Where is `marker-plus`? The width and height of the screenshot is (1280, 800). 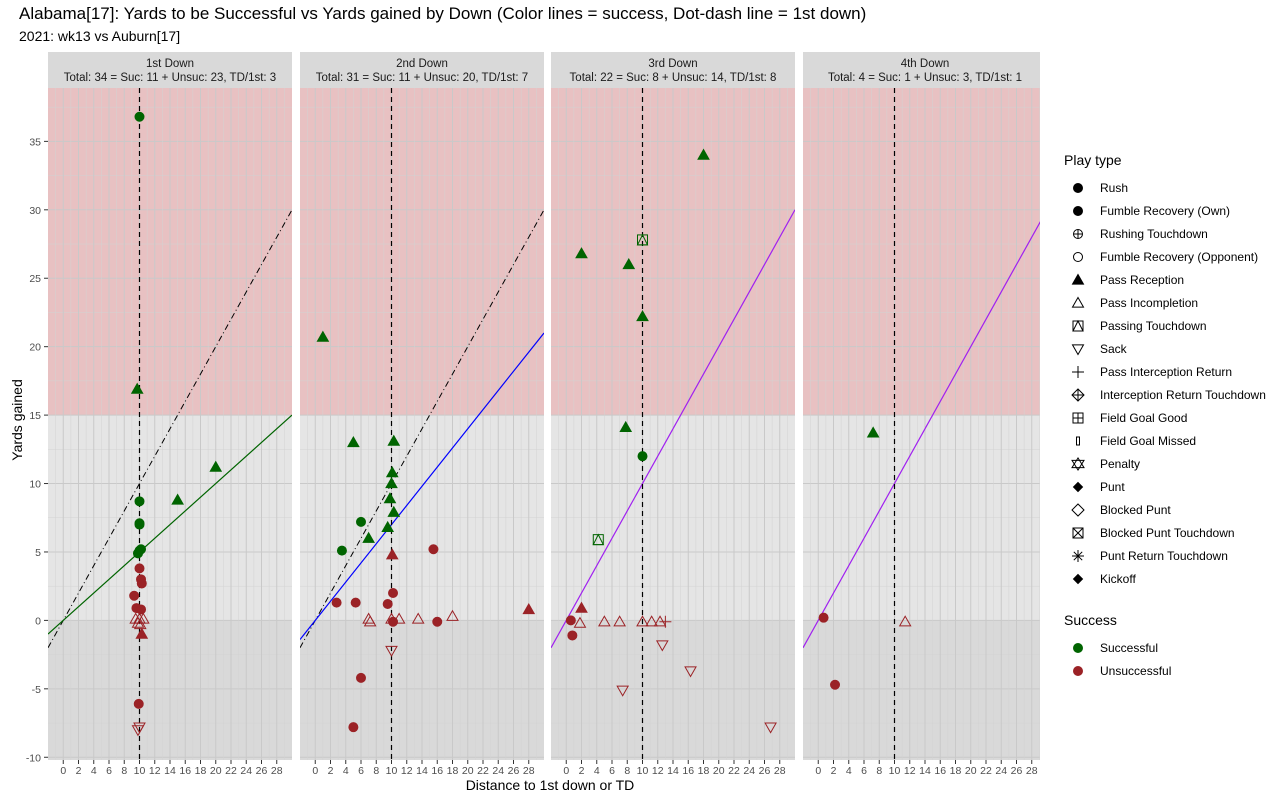 marker-plus is located at coordinates (1078, 371).